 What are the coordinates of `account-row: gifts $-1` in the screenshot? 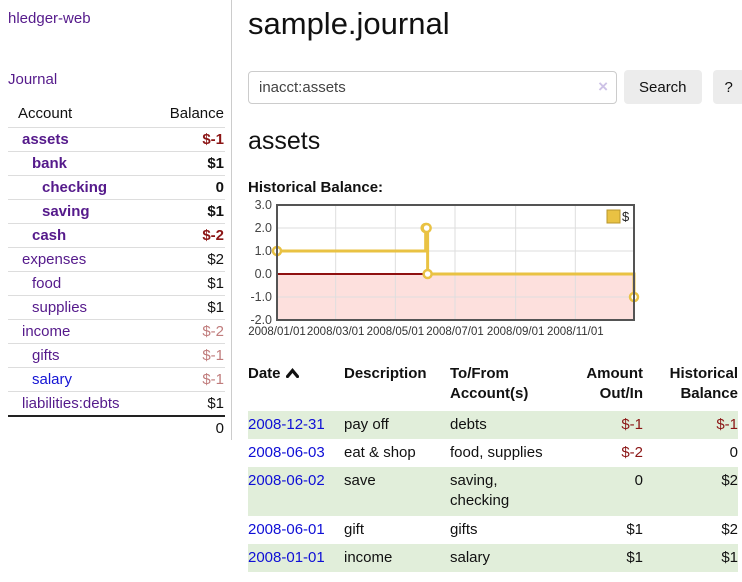 It's located at (116, 355).